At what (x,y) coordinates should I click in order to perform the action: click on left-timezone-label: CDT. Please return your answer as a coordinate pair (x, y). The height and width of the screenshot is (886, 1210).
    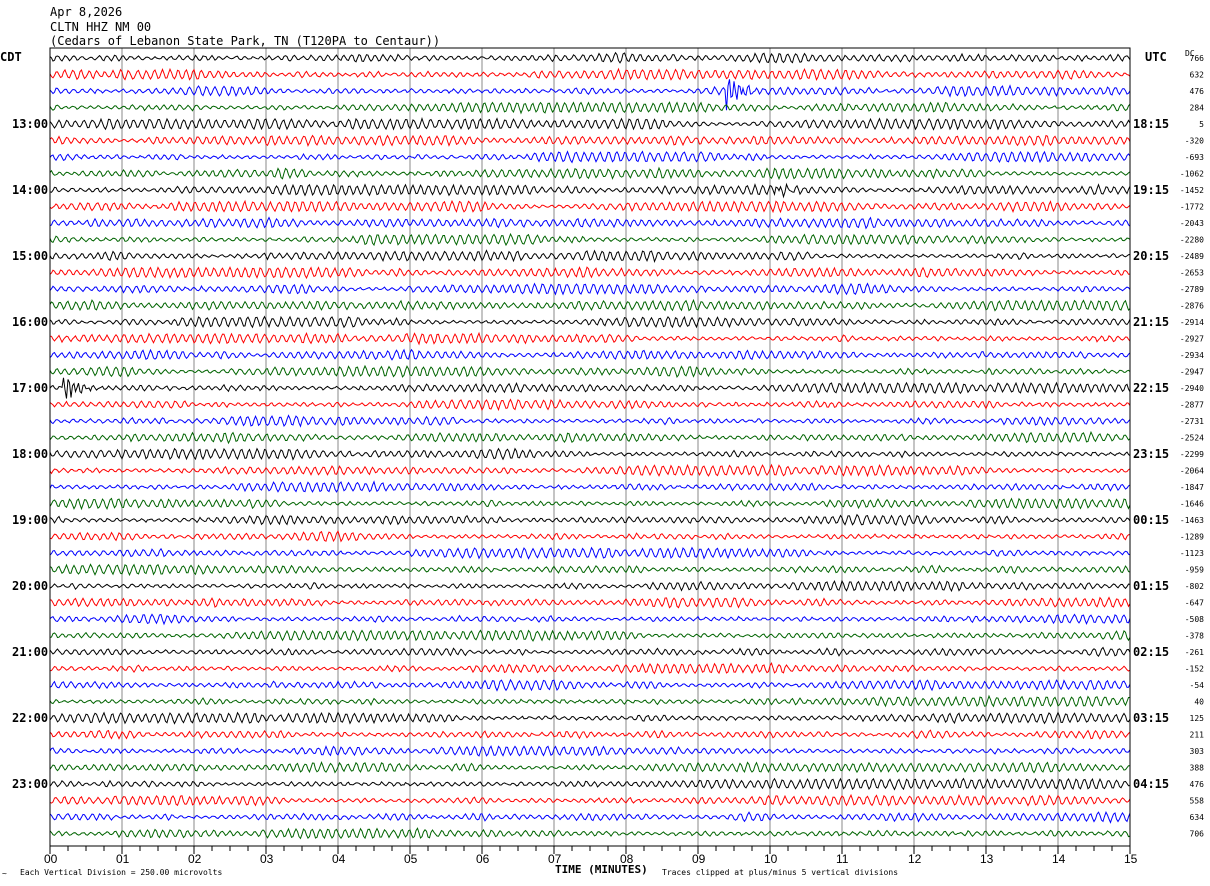
    Looking at the image, I should click on (11, 57).